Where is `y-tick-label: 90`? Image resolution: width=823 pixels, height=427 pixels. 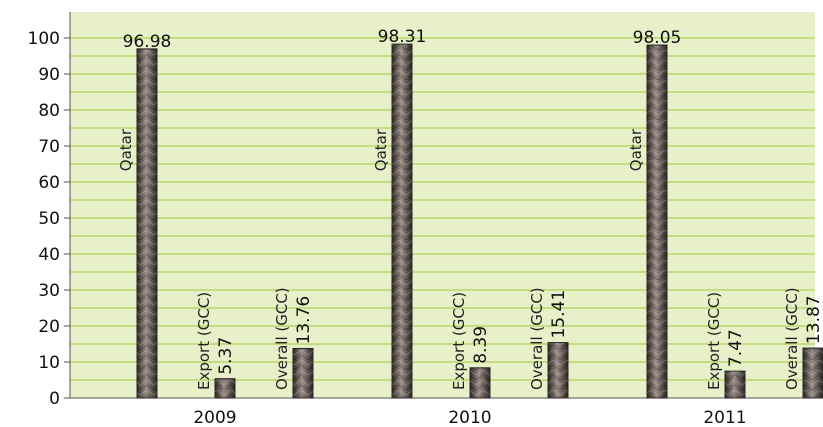 y-tick-label: 90 is located at coordinates (49, 75).